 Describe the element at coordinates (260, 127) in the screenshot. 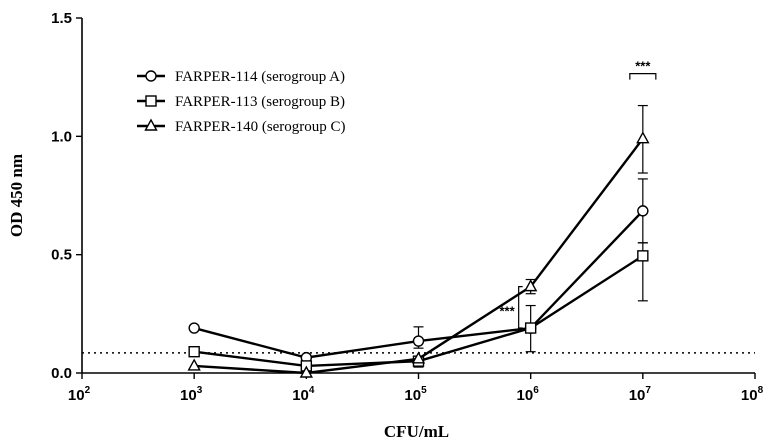

I see `legend-label: FARPER-140 (serogroup C)` at that location.